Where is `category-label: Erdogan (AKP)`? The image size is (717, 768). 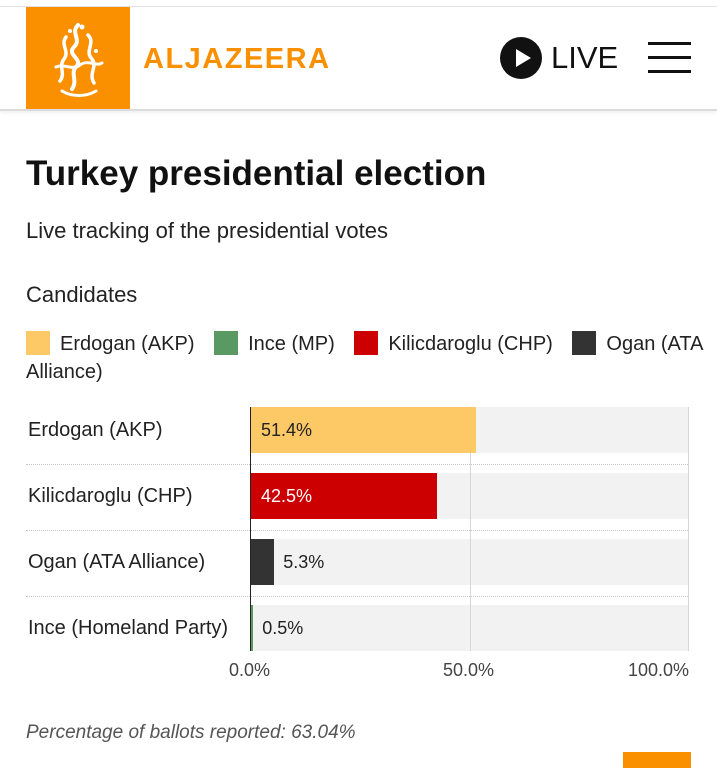
category-label: Erdogan (AKP) is located at coordinates (95, 430).